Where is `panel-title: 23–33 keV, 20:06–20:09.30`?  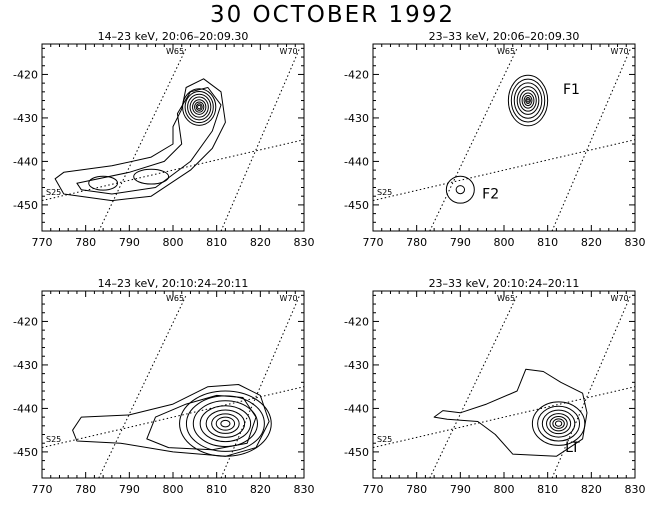
panel-title: 23–33 keV, 20:06–20:09.30 is located at coordinates (504, 36).